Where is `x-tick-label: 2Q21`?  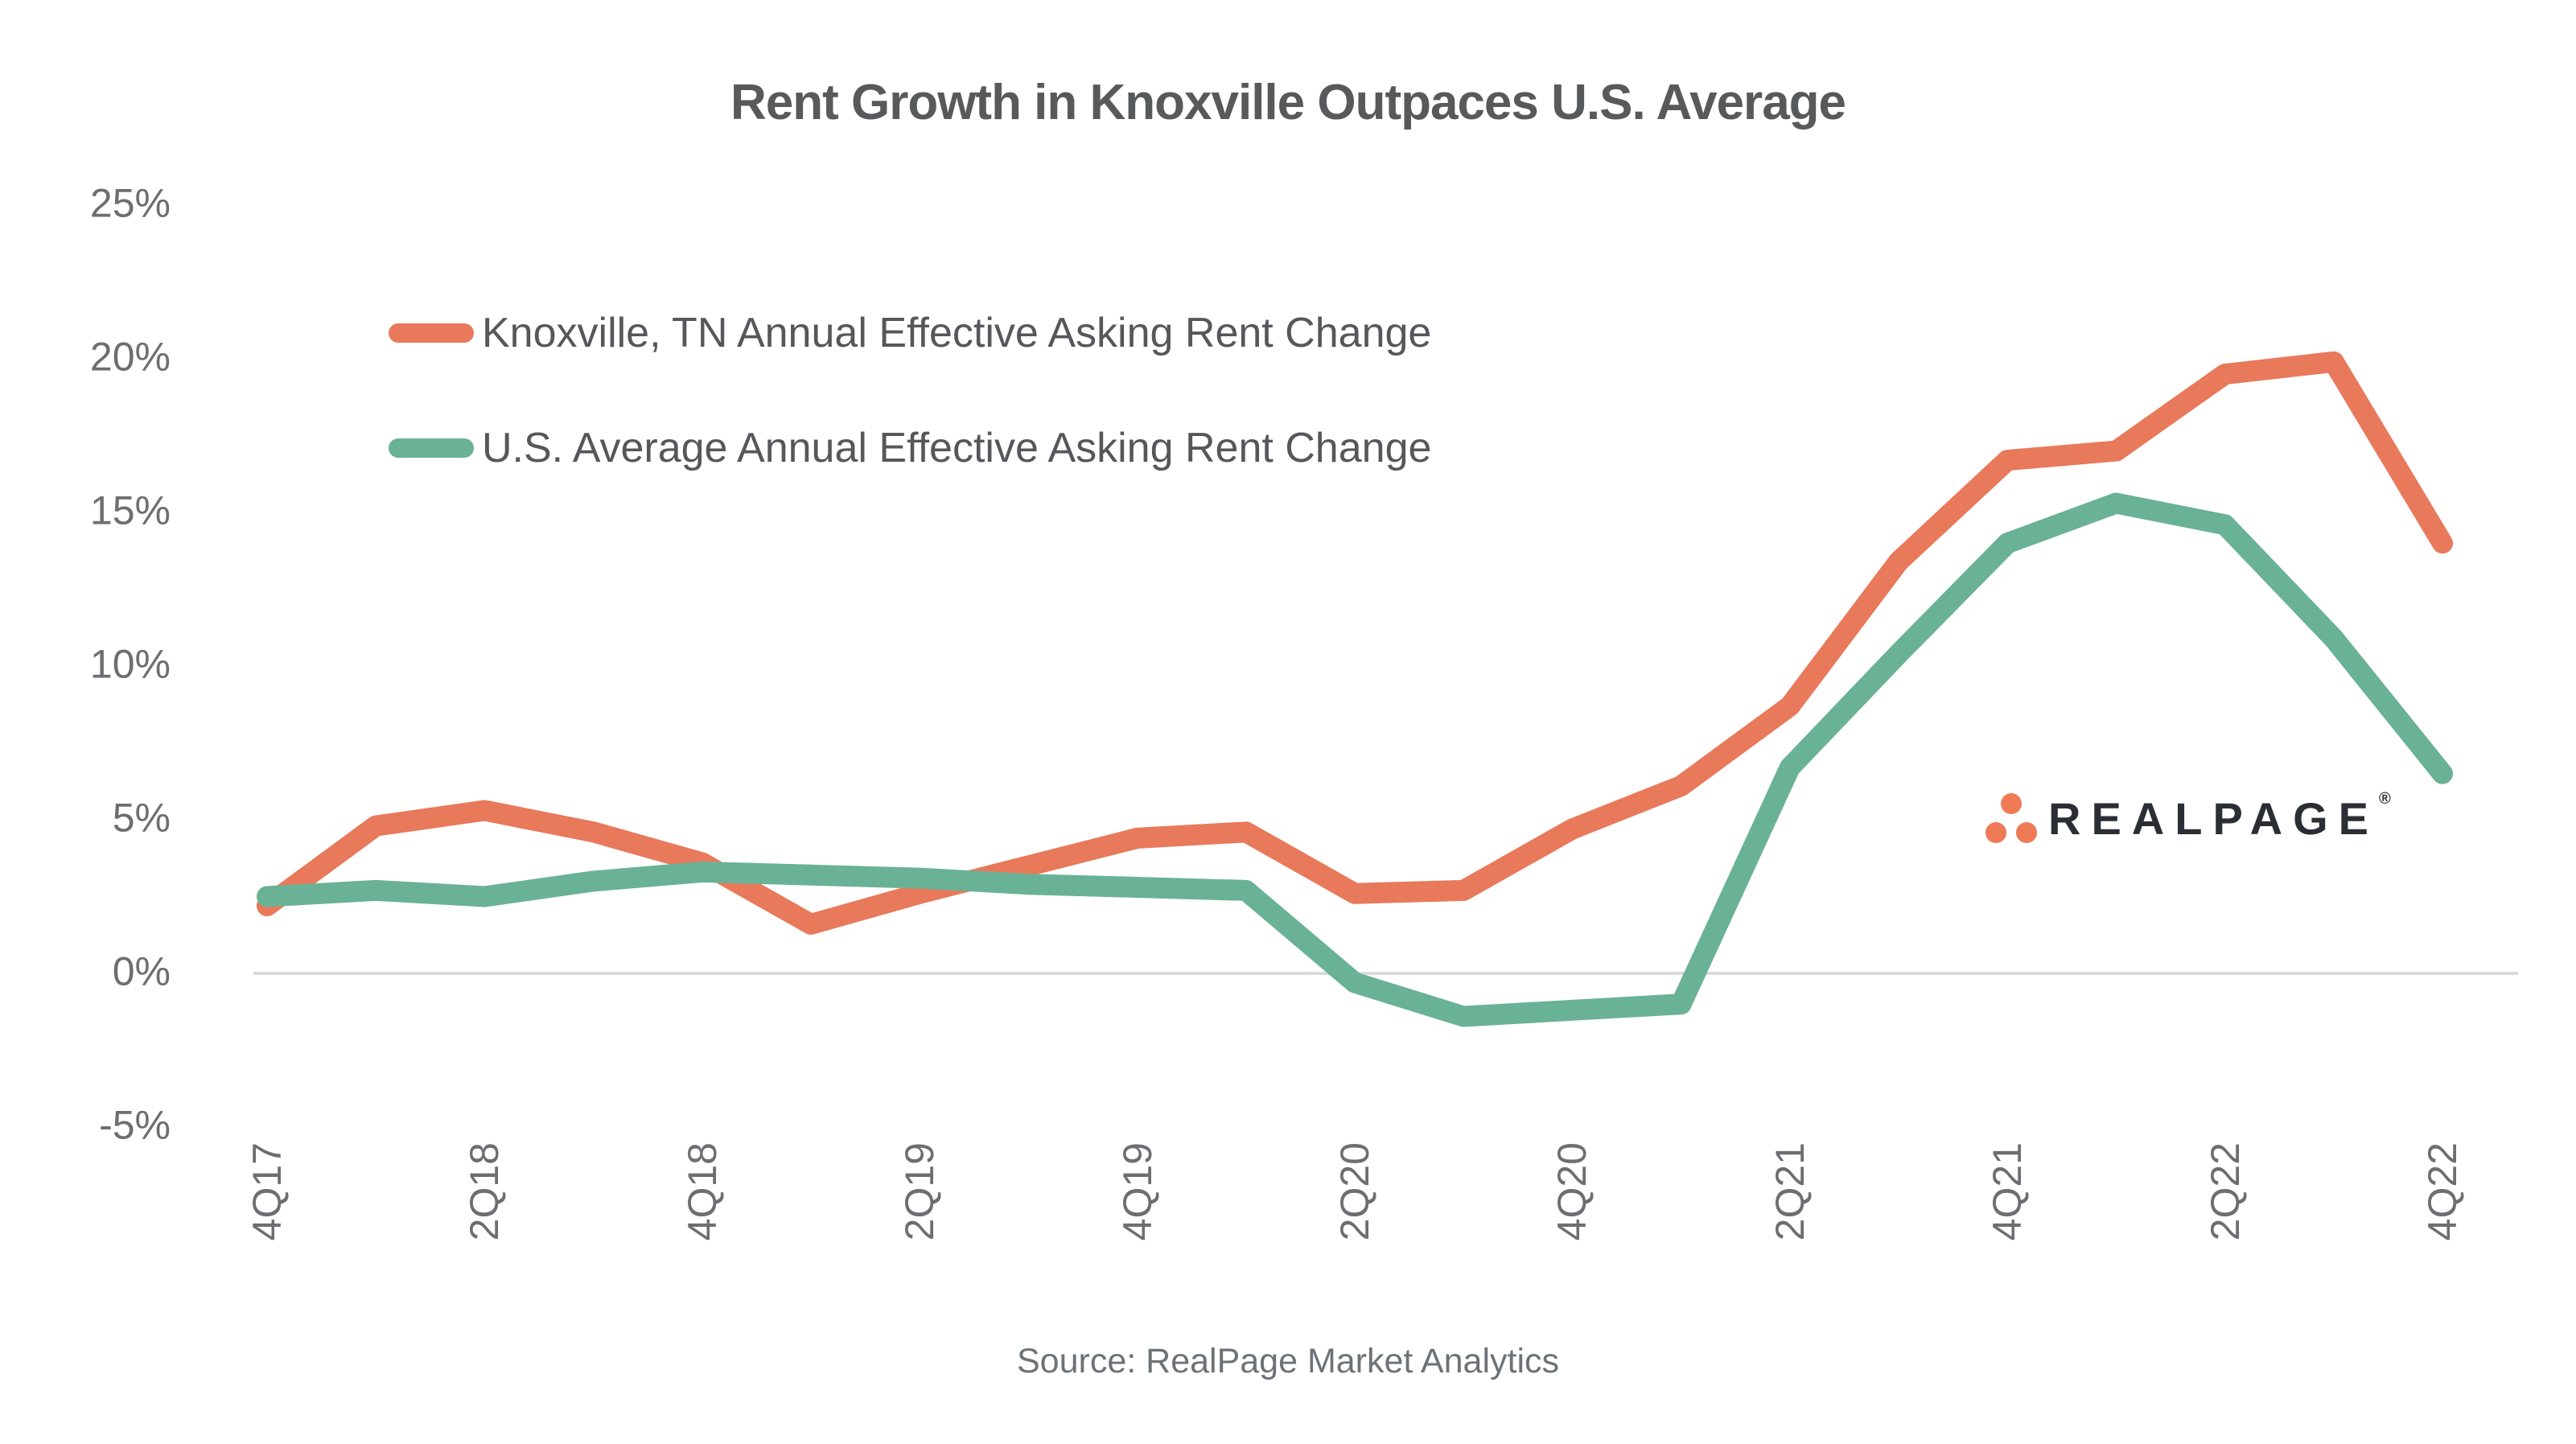
x-tick-label: 2Q21 is located at coordinates (1790, 1191).